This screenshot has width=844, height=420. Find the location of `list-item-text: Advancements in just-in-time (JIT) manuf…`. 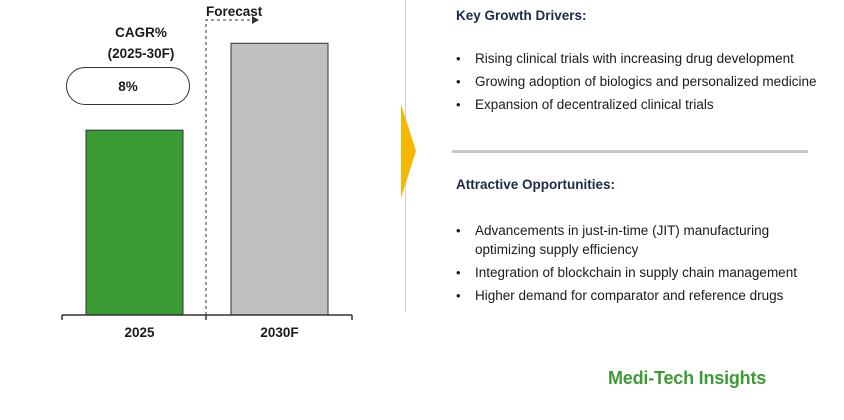

list-item-text: Advancements in just-in-time (JIT) manuf… is located at coordinates (622, 240).